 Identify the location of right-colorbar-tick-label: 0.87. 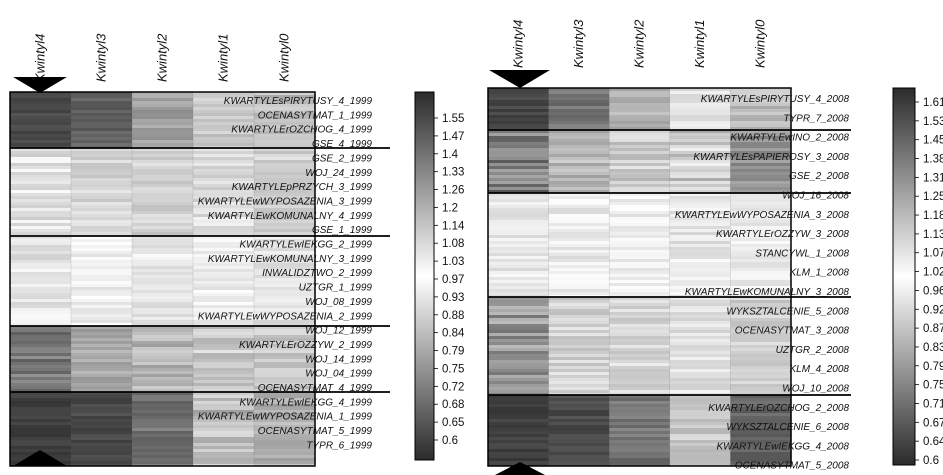
(933, 329).